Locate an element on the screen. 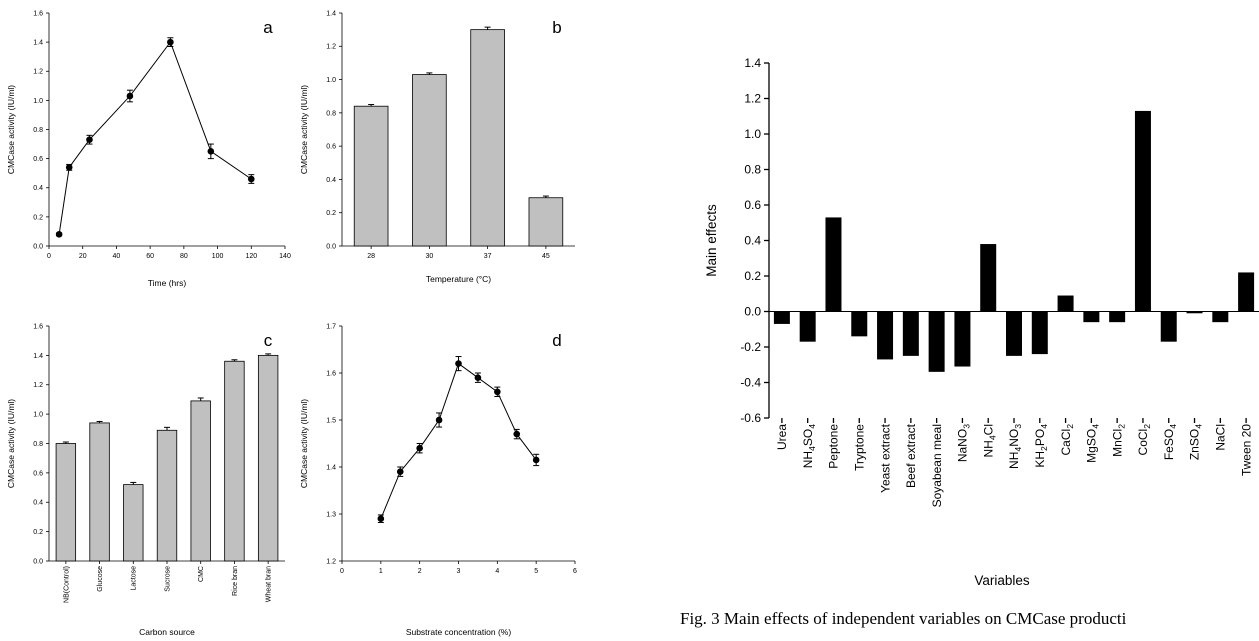  effects-x-axis-label: Variables is located at coordinates (1002, 580).